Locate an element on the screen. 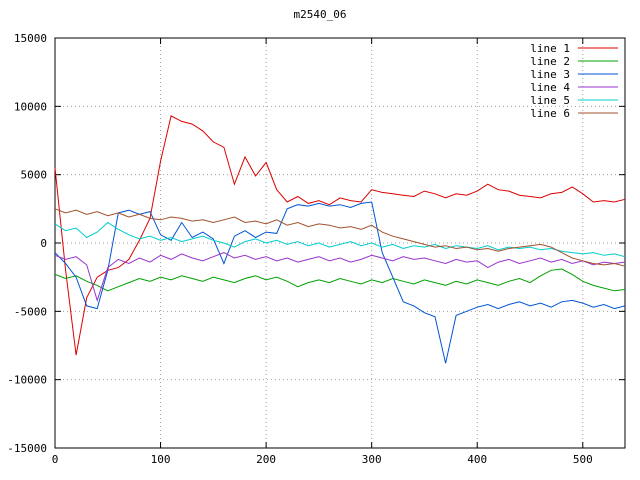  x-tick-label: 500 is located at coordinates (583, 459).